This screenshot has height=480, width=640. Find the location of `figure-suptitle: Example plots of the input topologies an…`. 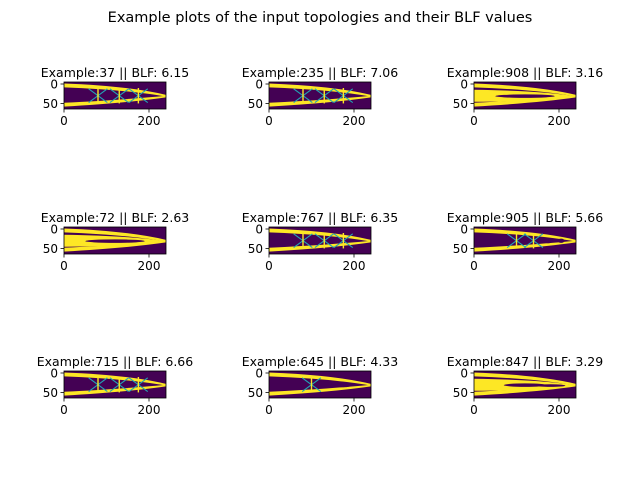

figure-suptitle: Example plots of the input topologies an… is located at coordinates (320, 18).